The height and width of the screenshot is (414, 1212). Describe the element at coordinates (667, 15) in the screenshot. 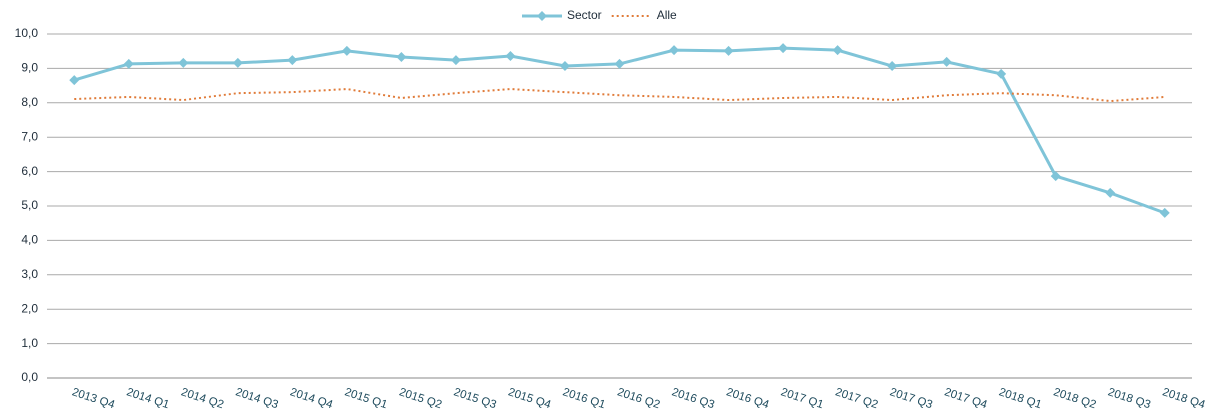

I see `legend-label: Alle` at that location.